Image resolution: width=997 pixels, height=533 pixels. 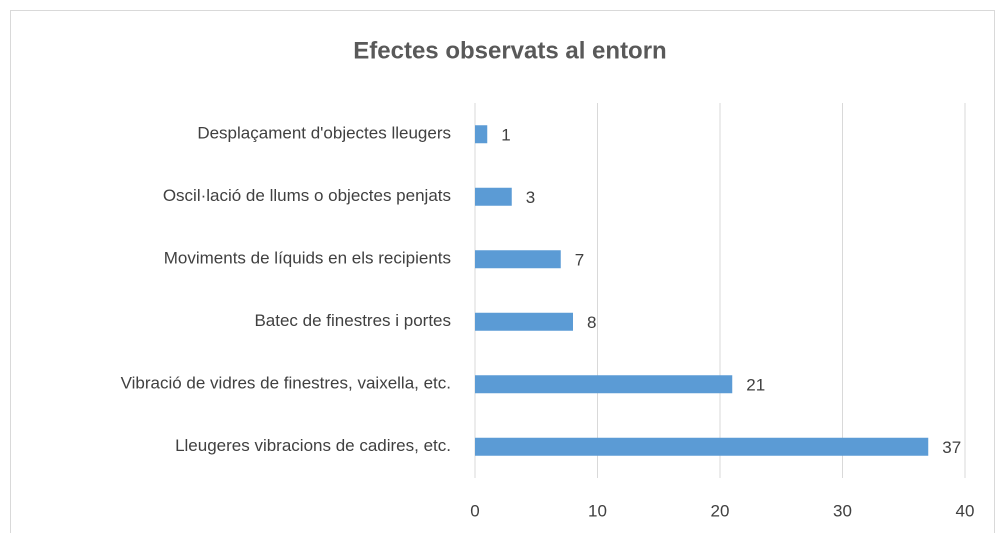 I want to click on data-label: 7, so click(x=579, y=260).